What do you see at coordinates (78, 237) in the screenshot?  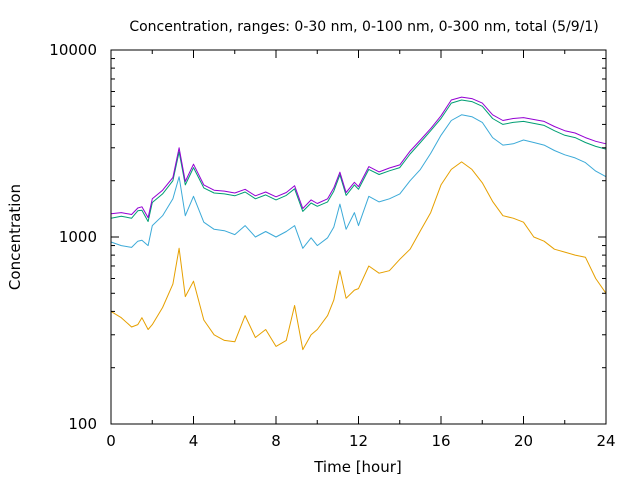 I see `y-tick-label: 1000` at bounding box center [78, 237].